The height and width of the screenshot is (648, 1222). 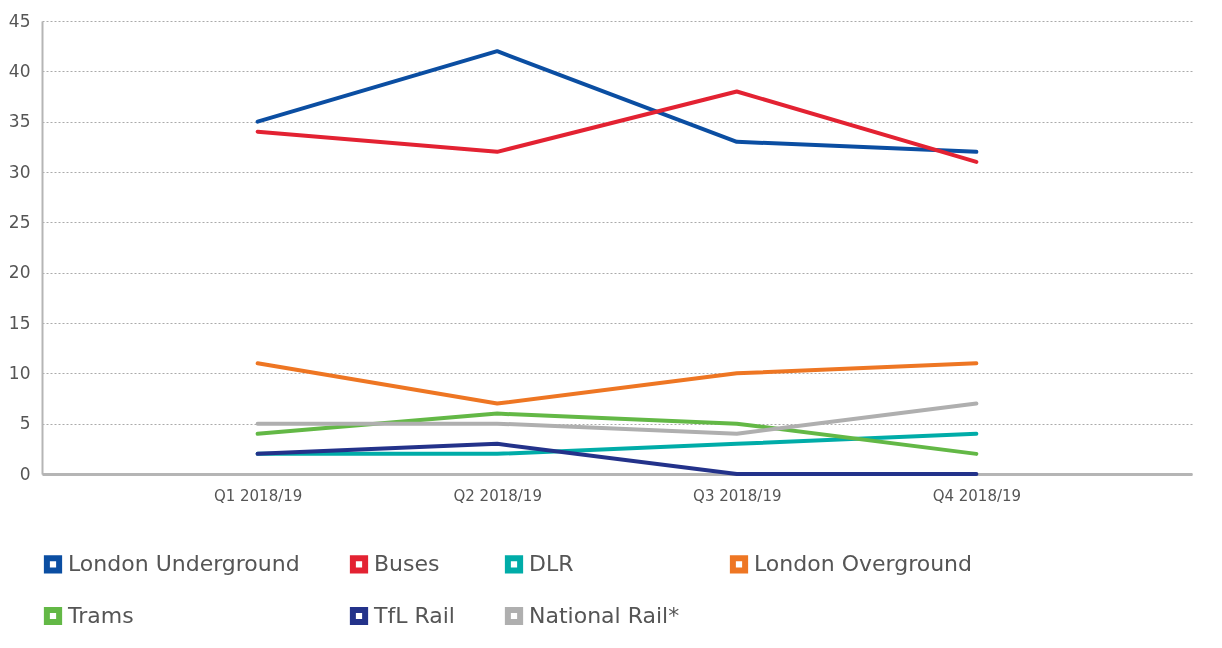 What do you see at coordinates (977, 495) in the screenshot?
I see `x-tick-label: Q4 2018/19` at bounding box center [977, 495].